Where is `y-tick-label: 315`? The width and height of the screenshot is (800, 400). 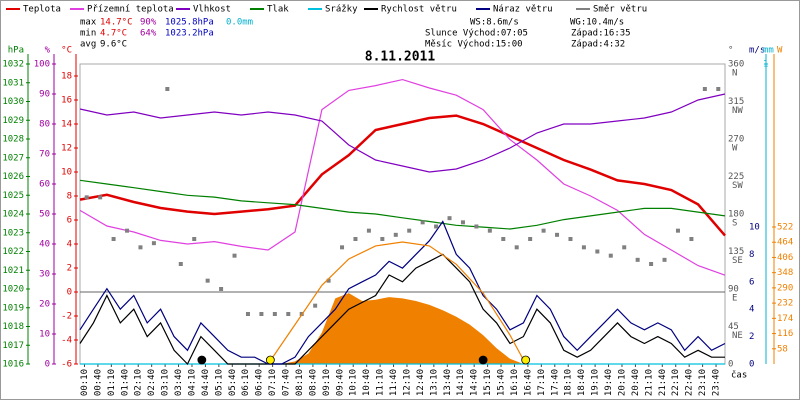
y-tick-label: 315 is located at coordinates (736, 102).